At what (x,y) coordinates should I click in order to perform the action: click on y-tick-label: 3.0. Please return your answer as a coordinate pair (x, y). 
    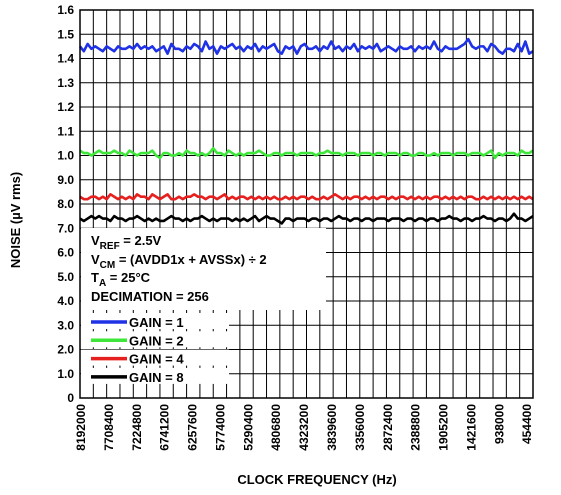
    Looking at the image, I should click on (65, 325).